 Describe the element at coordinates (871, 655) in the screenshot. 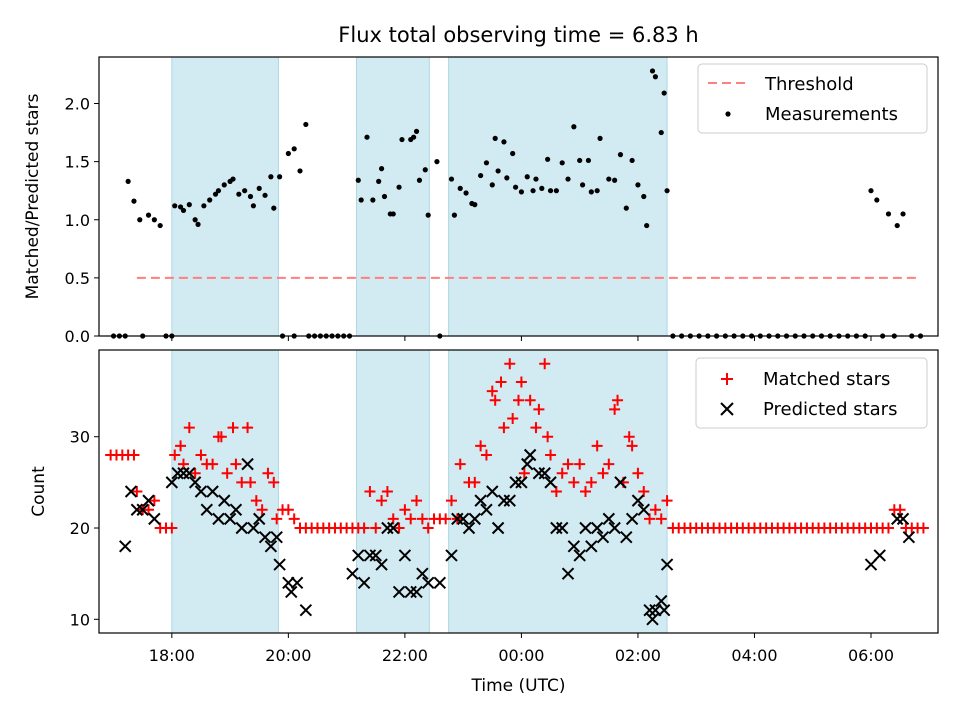

I see `x-tick-label: 06:00` at that location.